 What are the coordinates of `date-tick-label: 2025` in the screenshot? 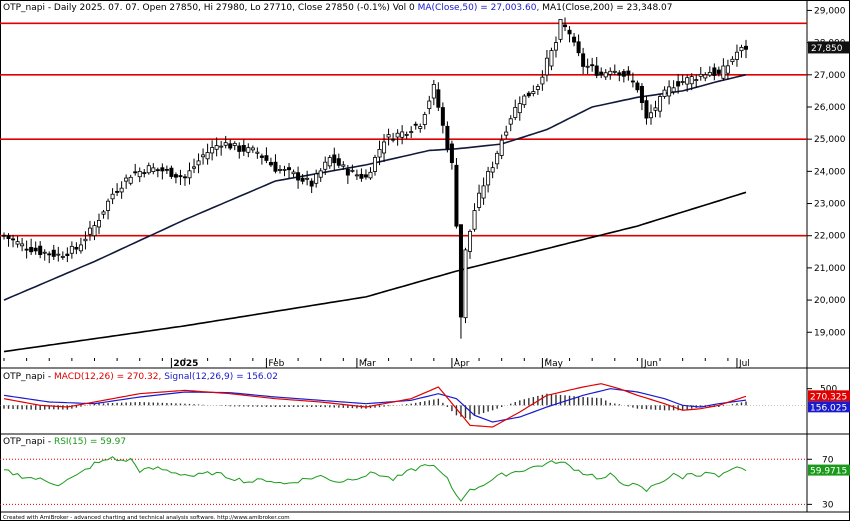 It's located at (185, 364).